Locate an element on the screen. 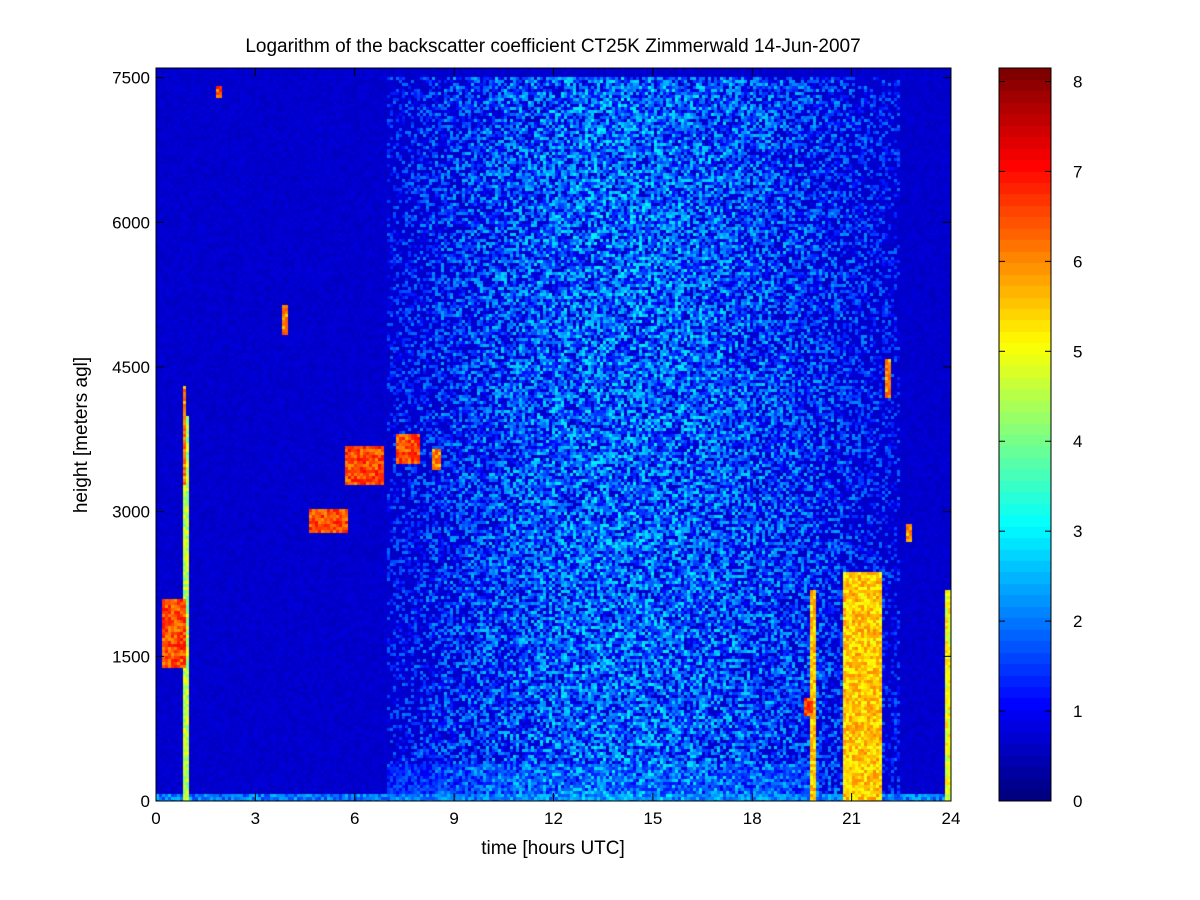 This screenshot has width=1200, height=900. x-tick-label: 15 is located at coordinates (652, 818).